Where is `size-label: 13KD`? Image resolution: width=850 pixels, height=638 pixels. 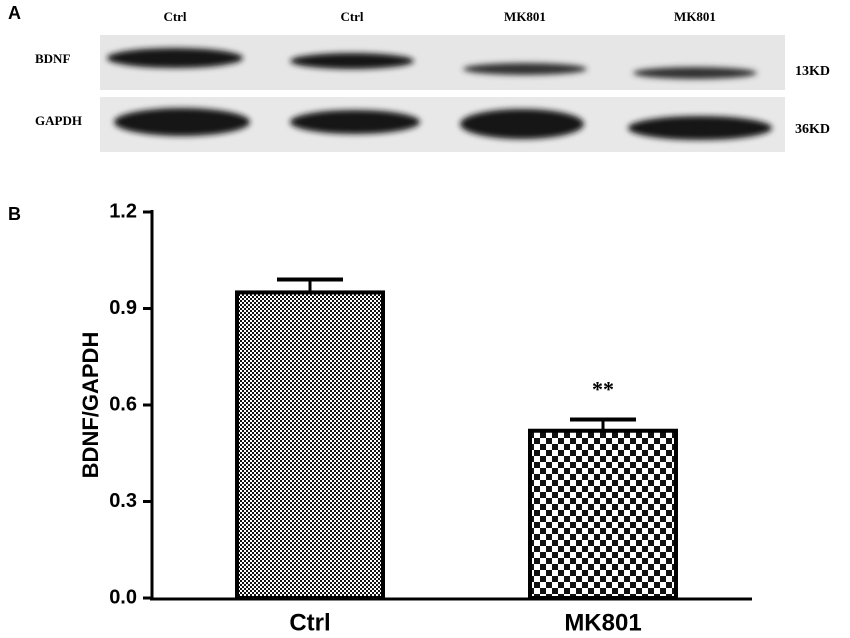 size-label: 13KD is located at coordinates (812, 71).